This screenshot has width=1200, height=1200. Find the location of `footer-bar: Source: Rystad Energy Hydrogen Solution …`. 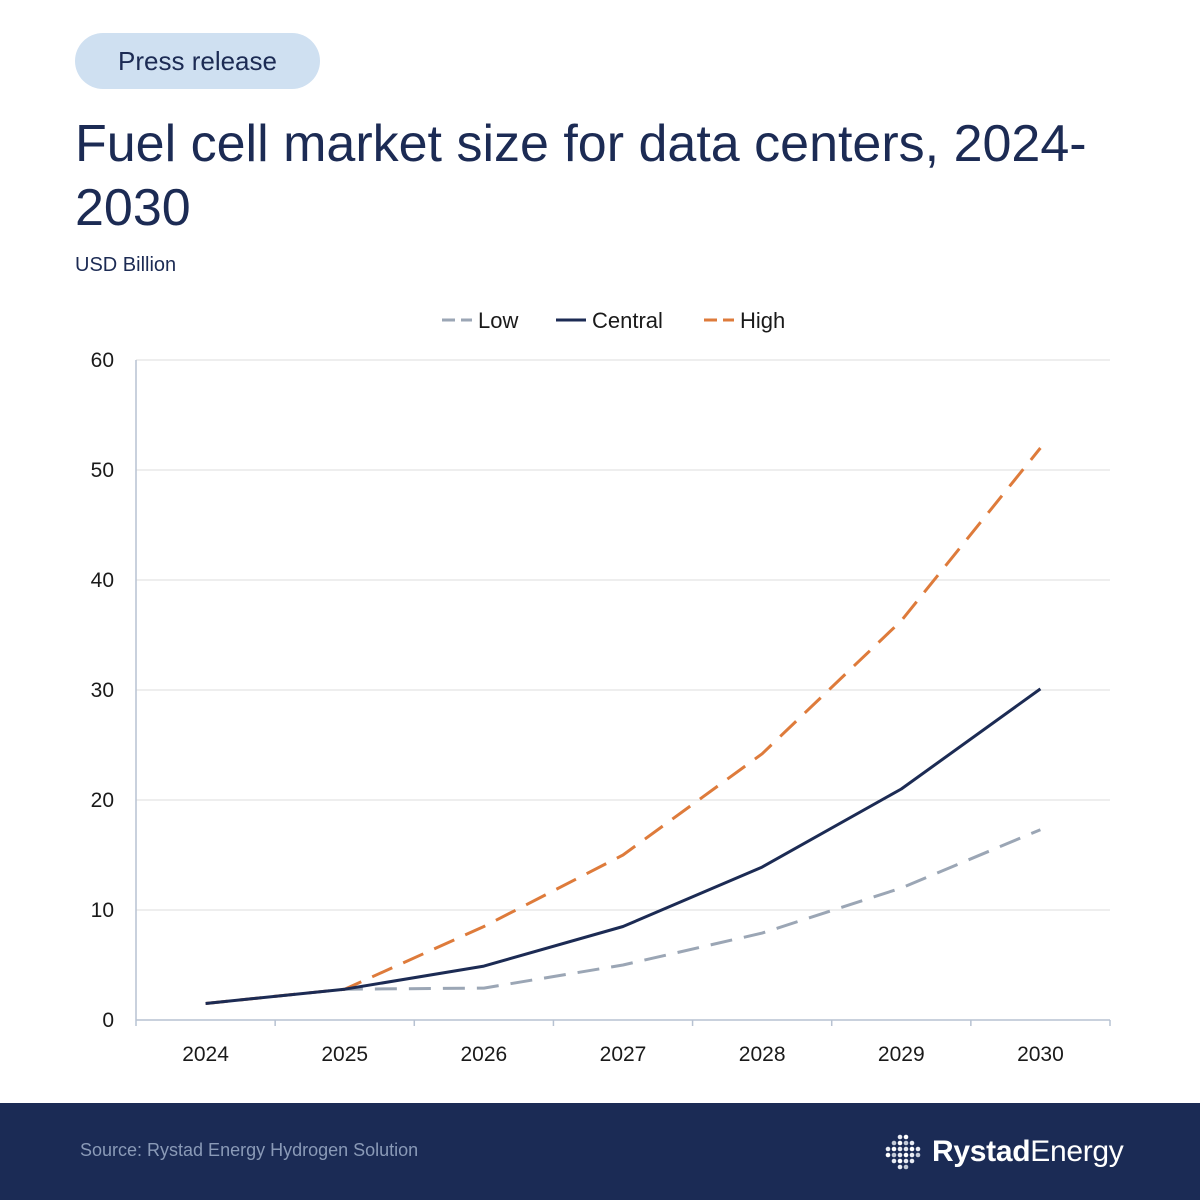

footer-bar: Source: Rystad Energy Hydrogen Solution … is located at coordinates (600, 1151).